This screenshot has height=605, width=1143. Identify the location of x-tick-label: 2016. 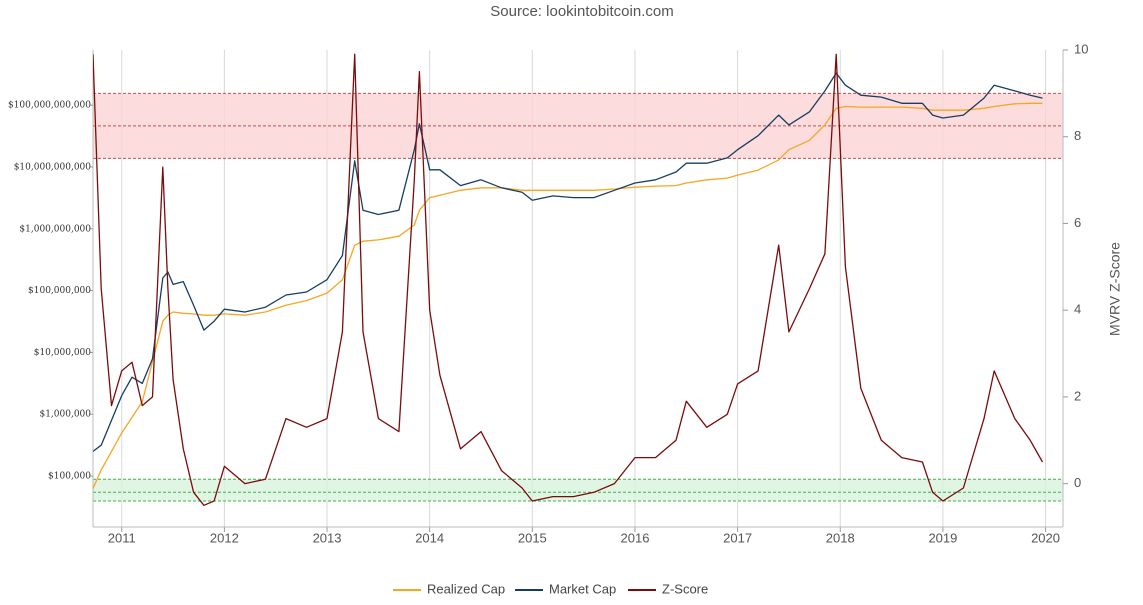
(635, 537).